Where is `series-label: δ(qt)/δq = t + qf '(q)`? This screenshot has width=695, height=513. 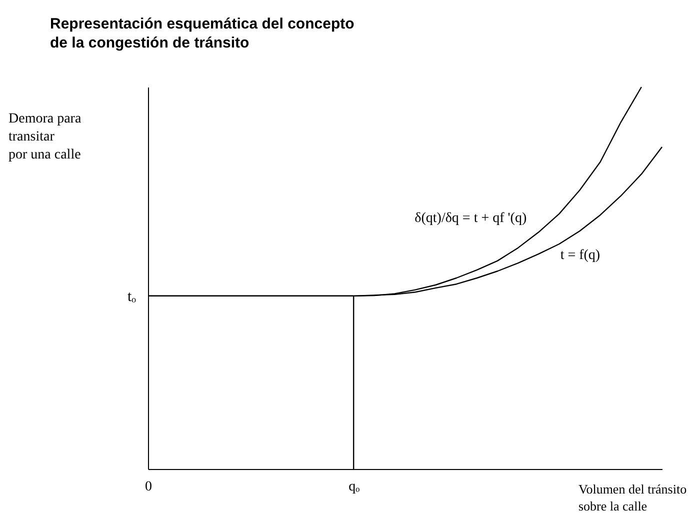
series-label: δ(qt)/δq = t + qf '(q) is located at coordinates (470, 218).